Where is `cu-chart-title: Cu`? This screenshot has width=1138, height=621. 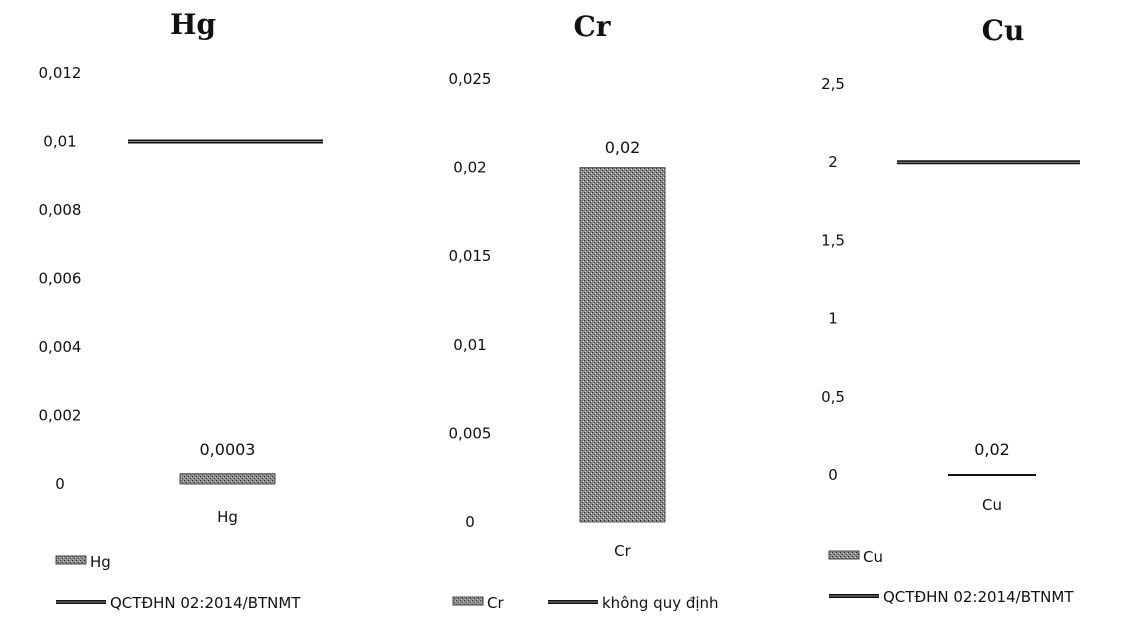 cu-chart-title: Cu is located at coordinates (1003, 30).